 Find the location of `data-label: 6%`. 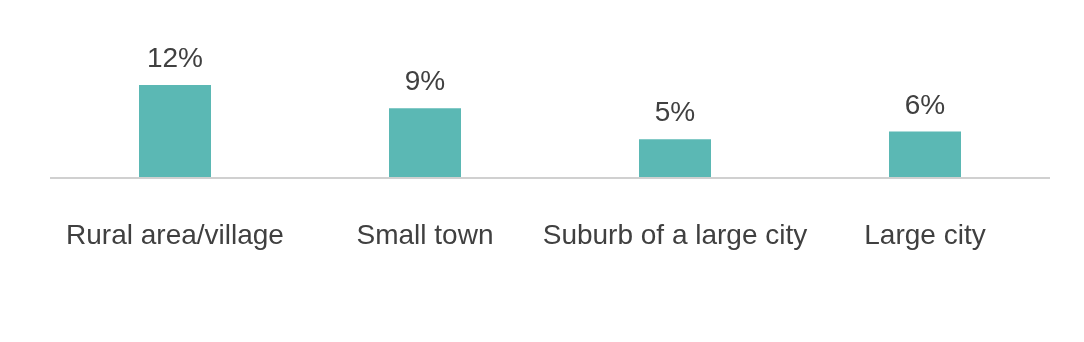

data-label: 6% is located at coordinates (925, 104).